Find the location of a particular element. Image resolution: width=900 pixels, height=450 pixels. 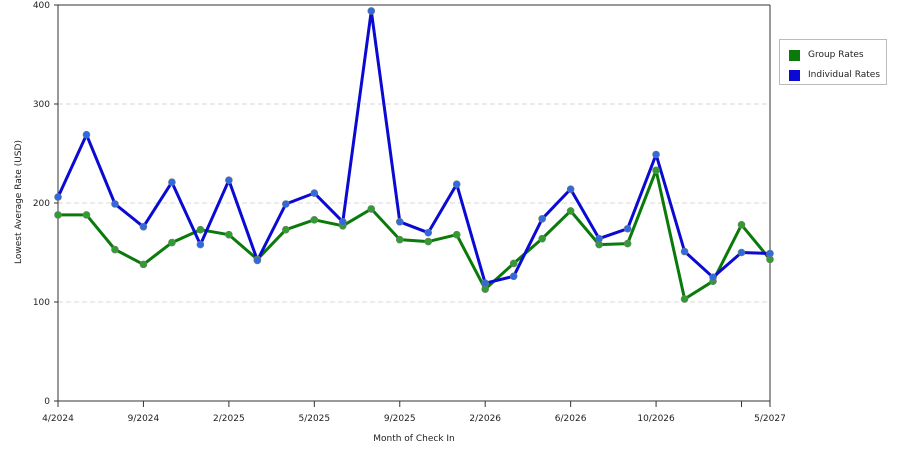

legend: Group Rates Individual Rates is located at coordinates (833, 62).